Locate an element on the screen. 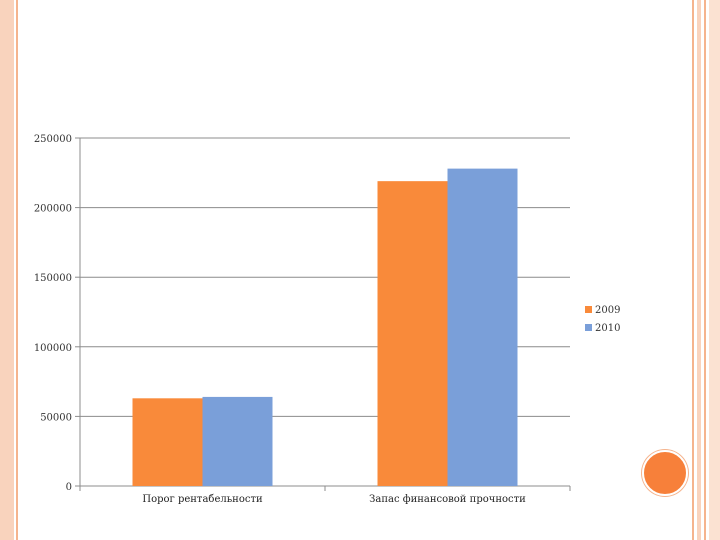 The height and width of the screenshot is (540, 720). y-tick-label: 100000 is located at coordinates (53, 348).